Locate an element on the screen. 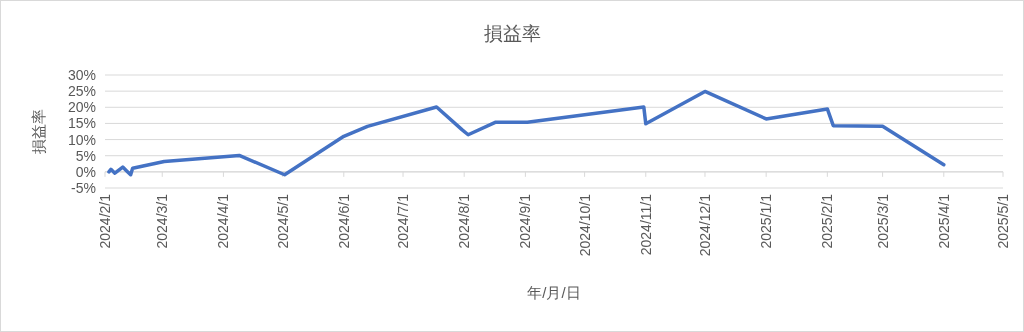 The width and height of the screenshot is (1024, 332). x-tick-label: 2024/7/1 is located at coordinates (403, 221).